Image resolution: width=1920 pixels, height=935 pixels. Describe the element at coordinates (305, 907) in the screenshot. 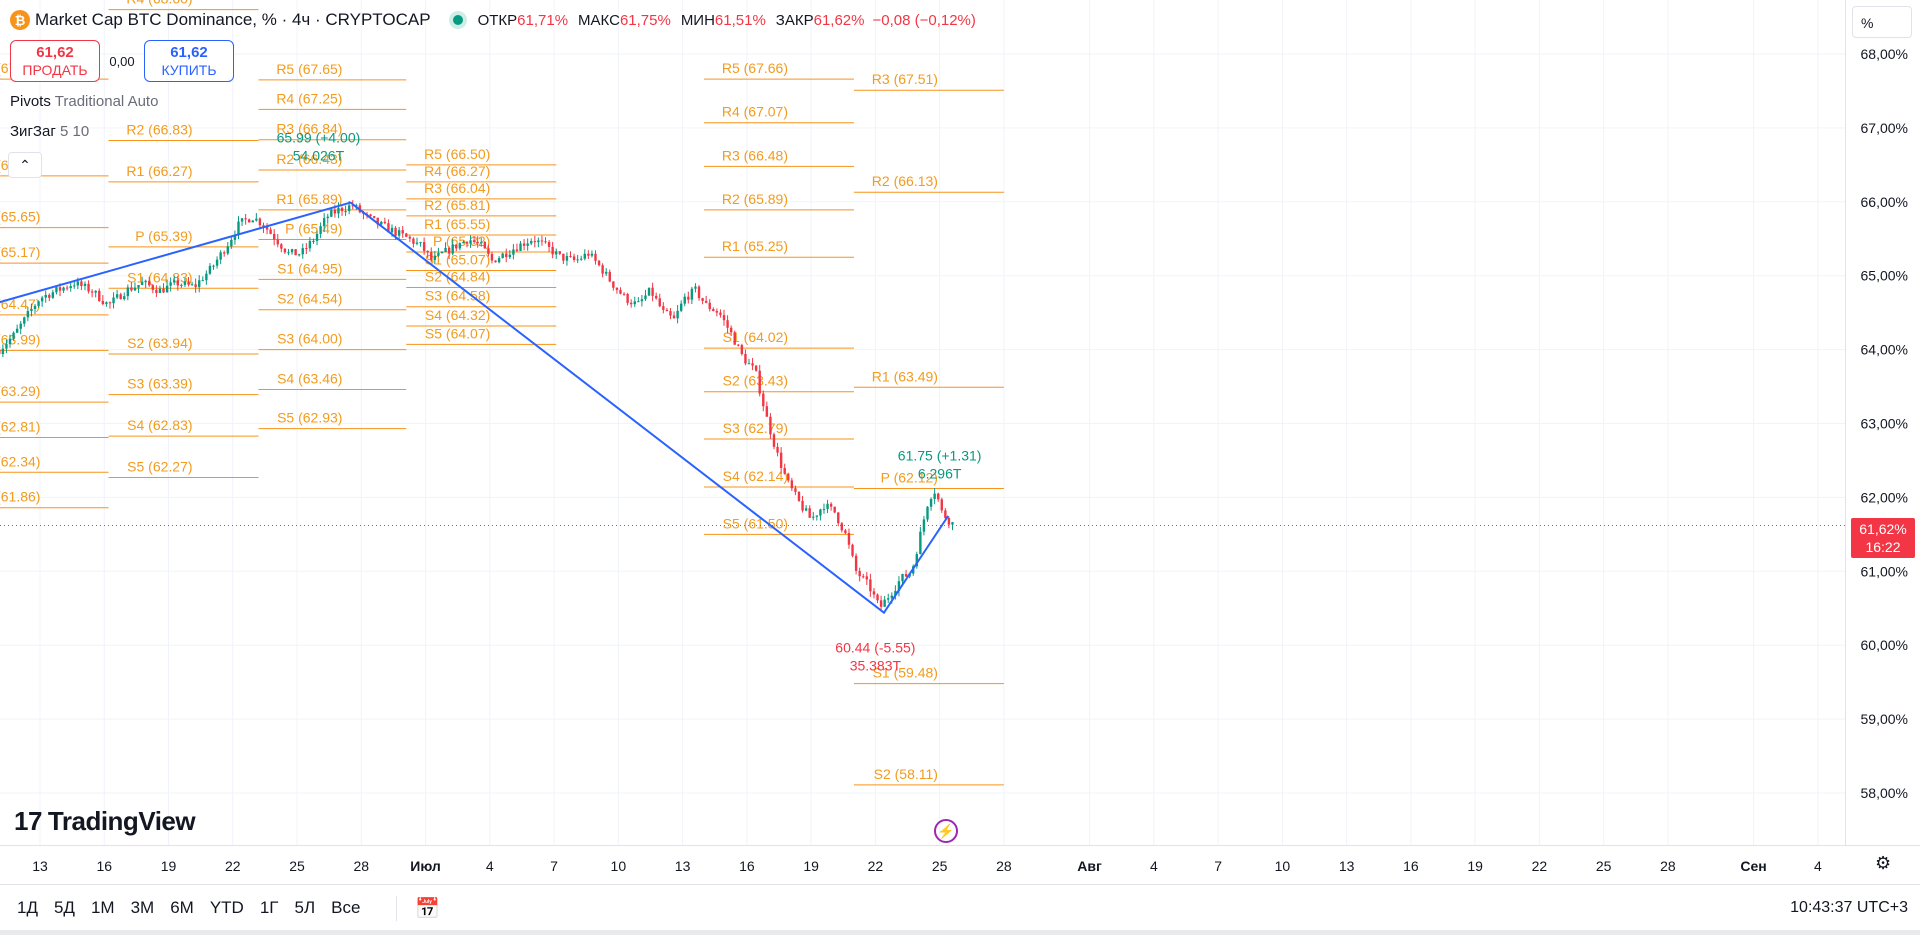

I see `range-5y: 5Л` at that location.